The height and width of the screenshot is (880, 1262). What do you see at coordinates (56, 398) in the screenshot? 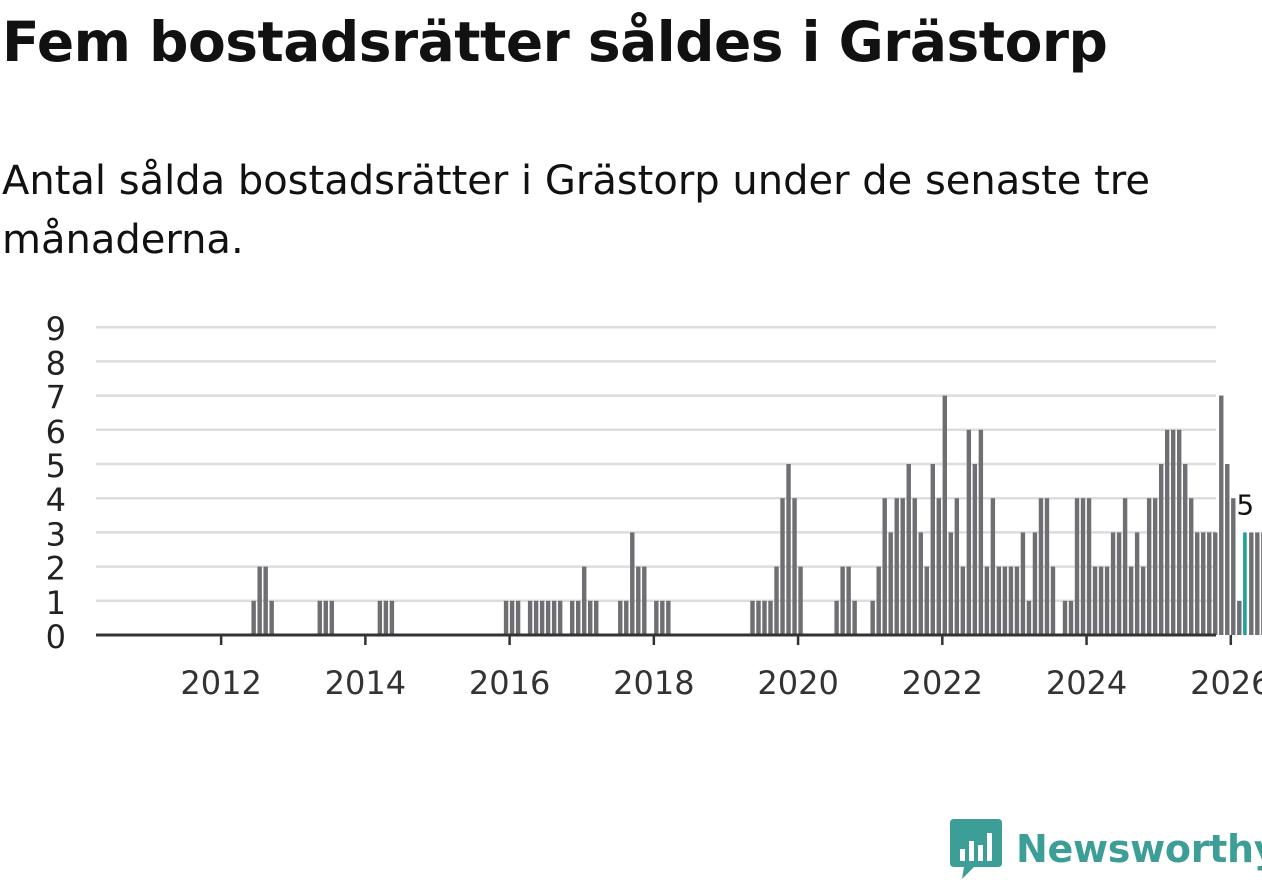
I see `y-tick-label: 7` at bounding box center [56, 398].